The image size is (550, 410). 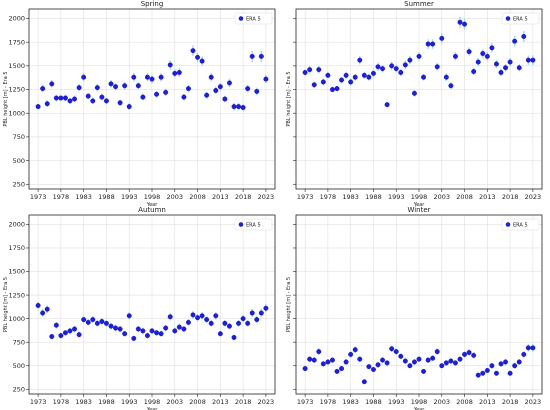 I want to click on x-tick-label: 1983, so click(x=350, y=197).